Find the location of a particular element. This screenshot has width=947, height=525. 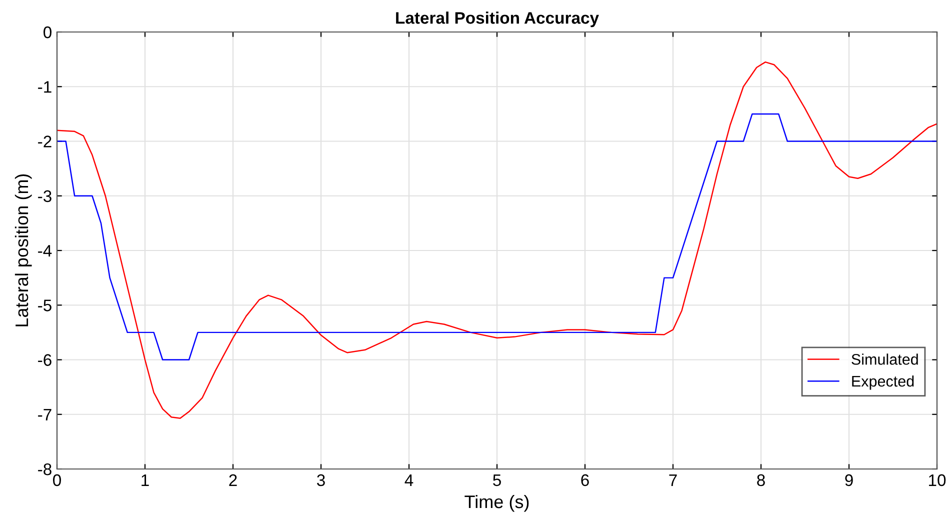

x-tick-label: 5 is located at coordinates (497, 480).